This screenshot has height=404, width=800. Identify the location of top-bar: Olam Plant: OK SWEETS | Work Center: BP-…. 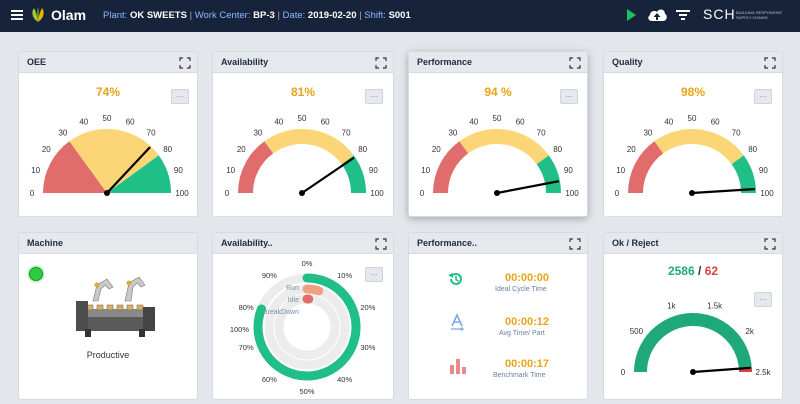
(400, 16).